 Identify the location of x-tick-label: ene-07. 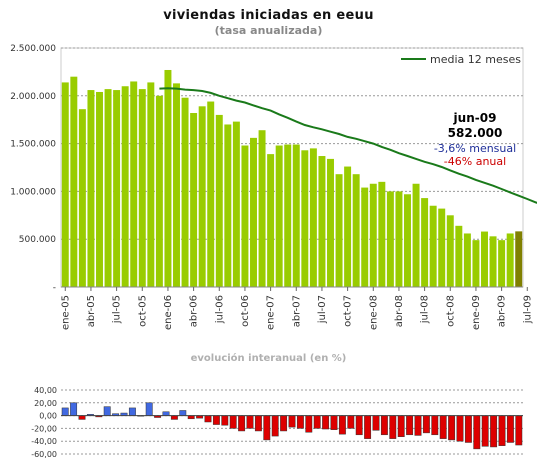
(271, 312).